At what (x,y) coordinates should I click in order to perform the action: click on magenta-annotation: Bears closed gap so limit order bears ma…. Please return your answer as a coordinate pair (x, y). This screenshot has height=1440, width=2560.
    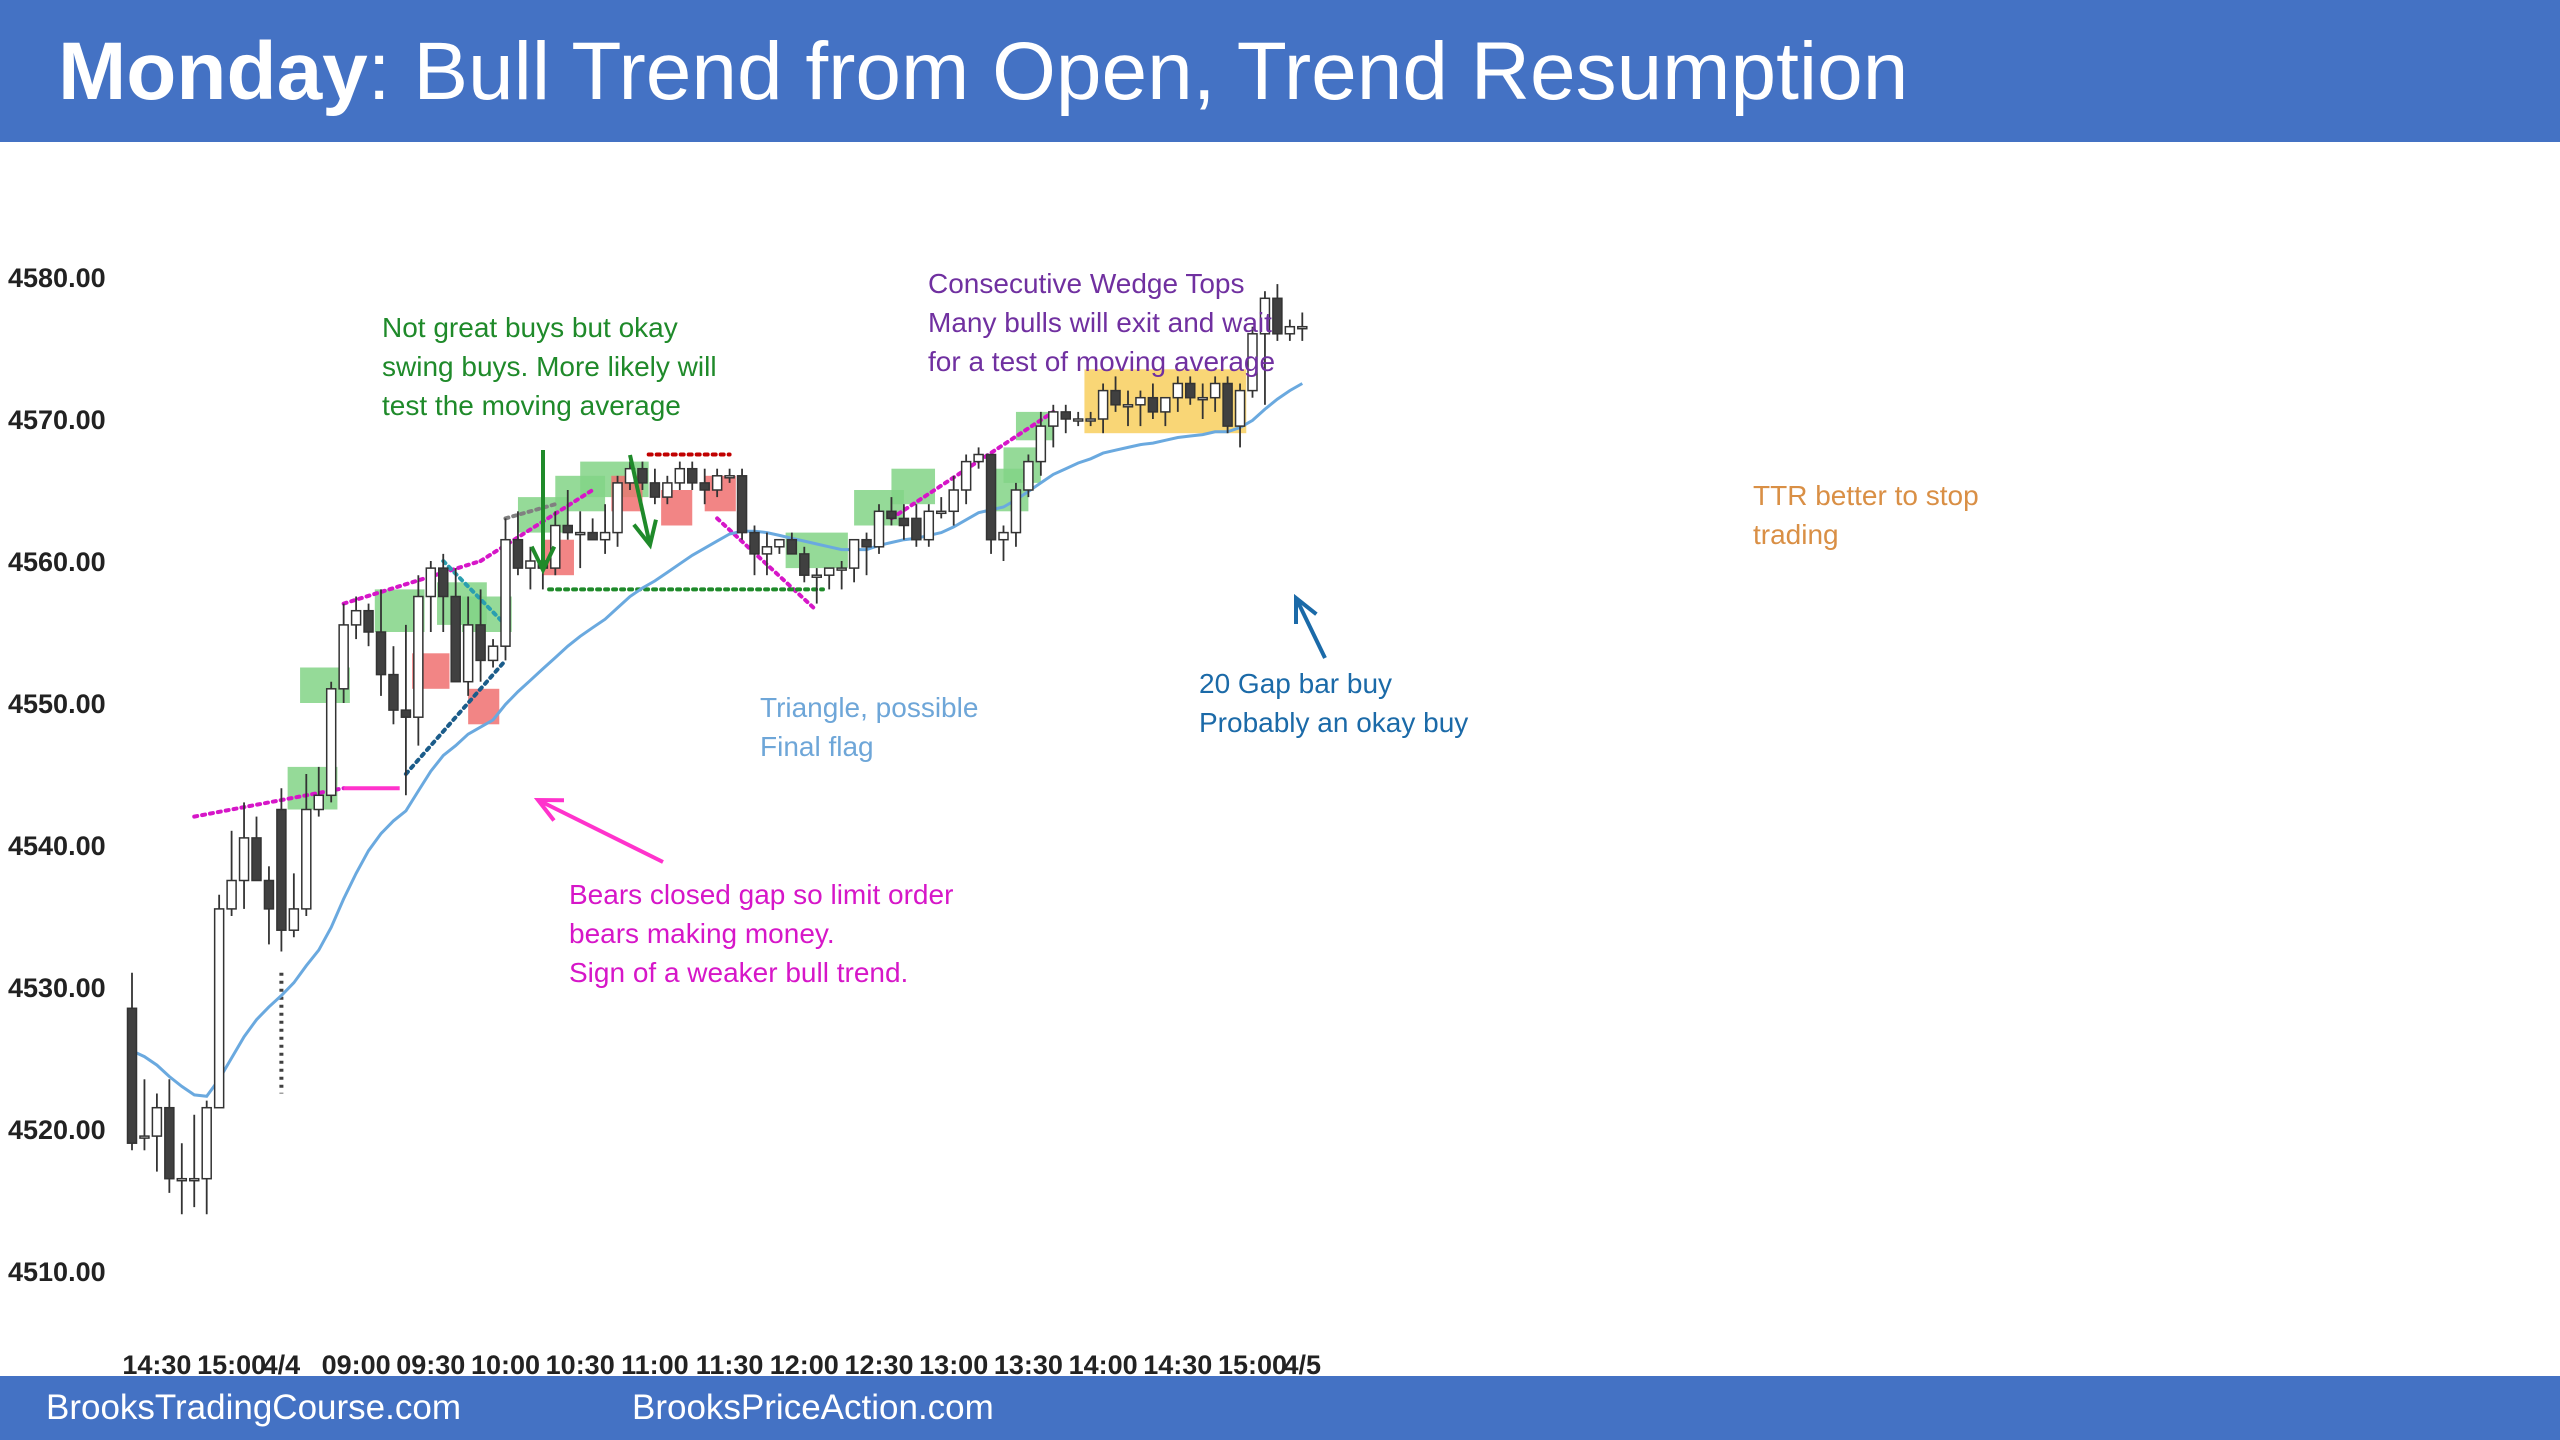
    Looking at the image, I should click on (761, 933).